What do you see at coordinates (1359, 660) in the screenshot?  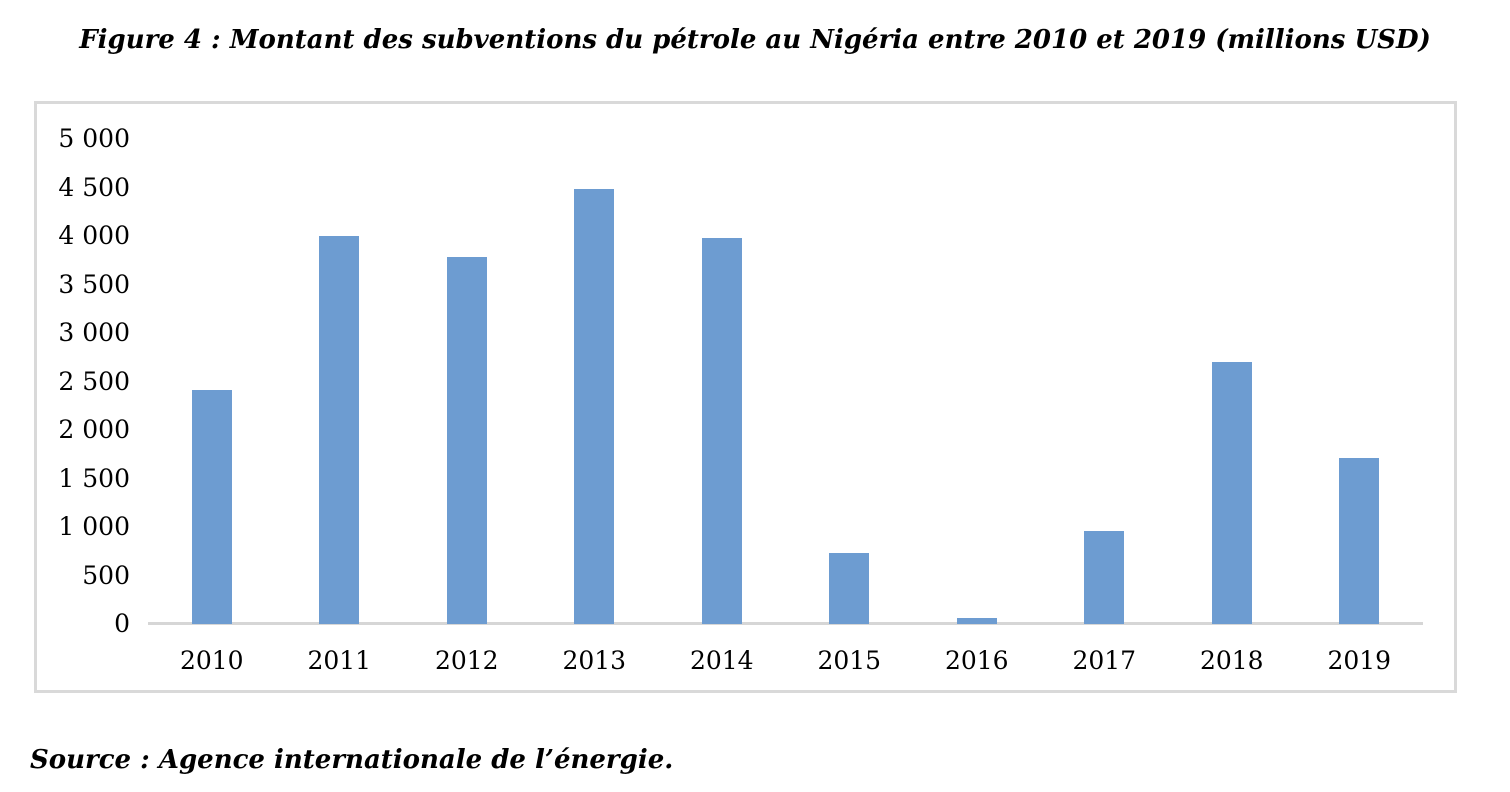 I see `x-label-2019: 2019` at bounding box center [1359, 660].